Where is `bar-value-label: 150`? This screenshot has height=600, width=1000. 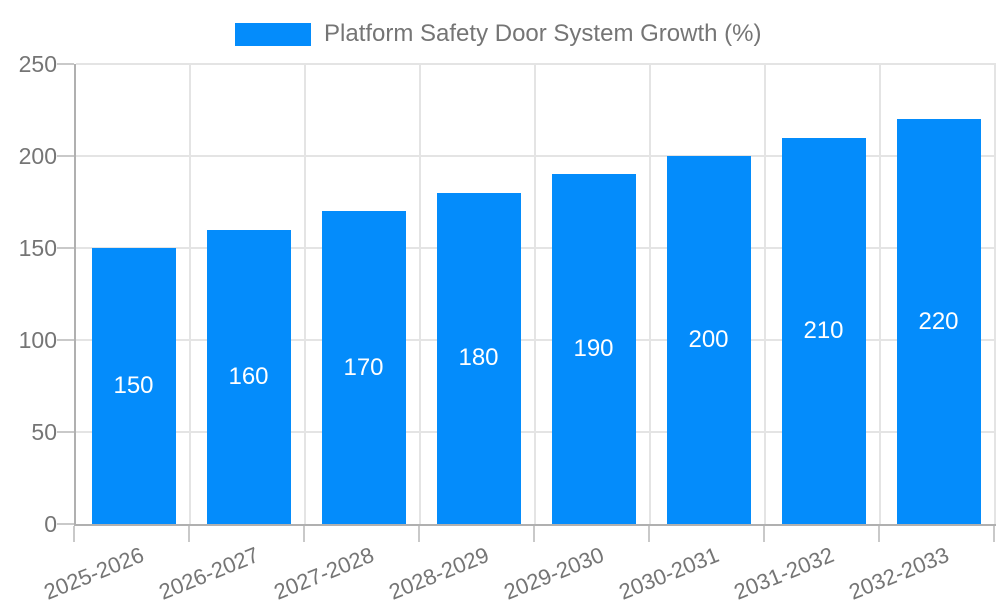 bar-value-label: 150 is located at coordinates (133, 385).